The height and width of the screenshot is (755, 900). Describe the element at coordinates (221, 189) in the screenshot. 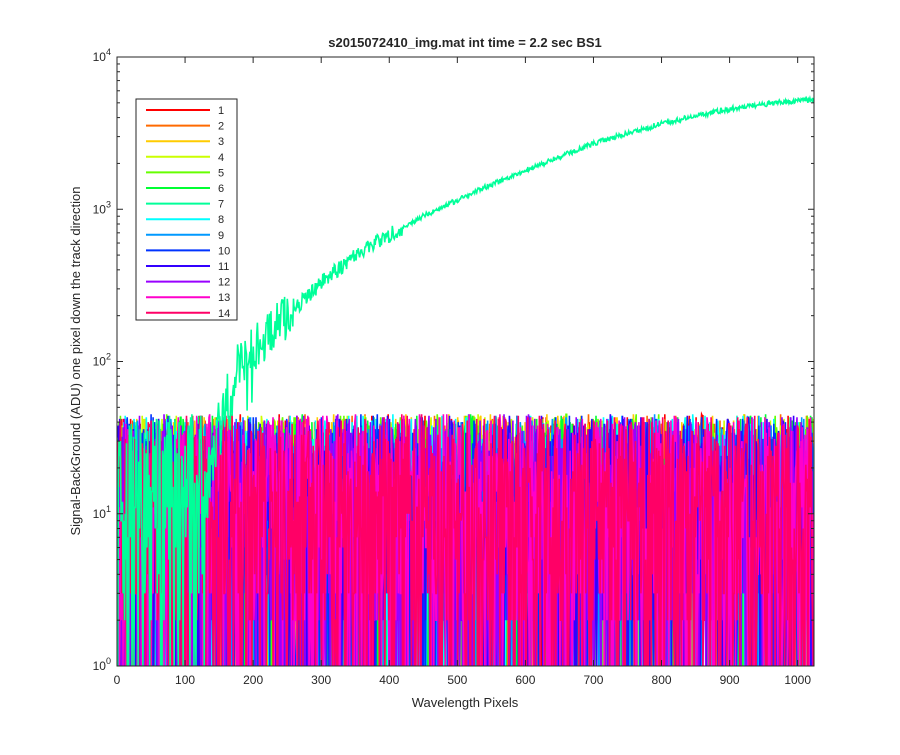

I see `legend-label-6: 6` at that location.